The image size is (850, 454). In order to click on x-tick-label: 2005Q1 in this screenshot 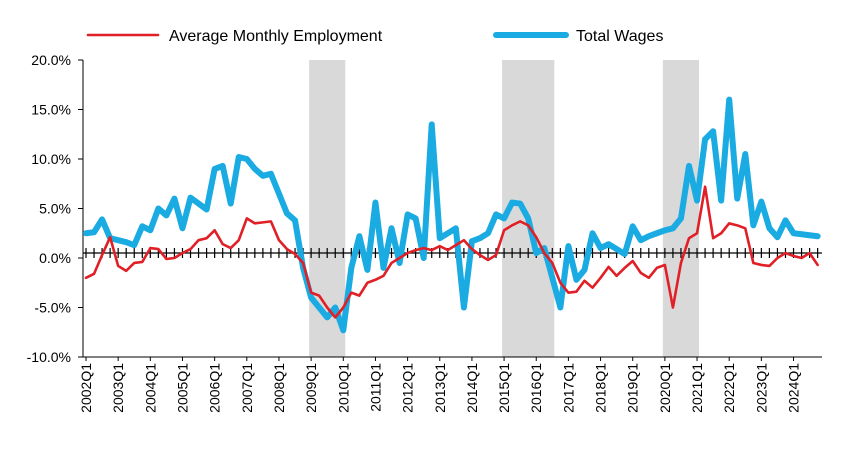, I will do `click(182, 388)`.